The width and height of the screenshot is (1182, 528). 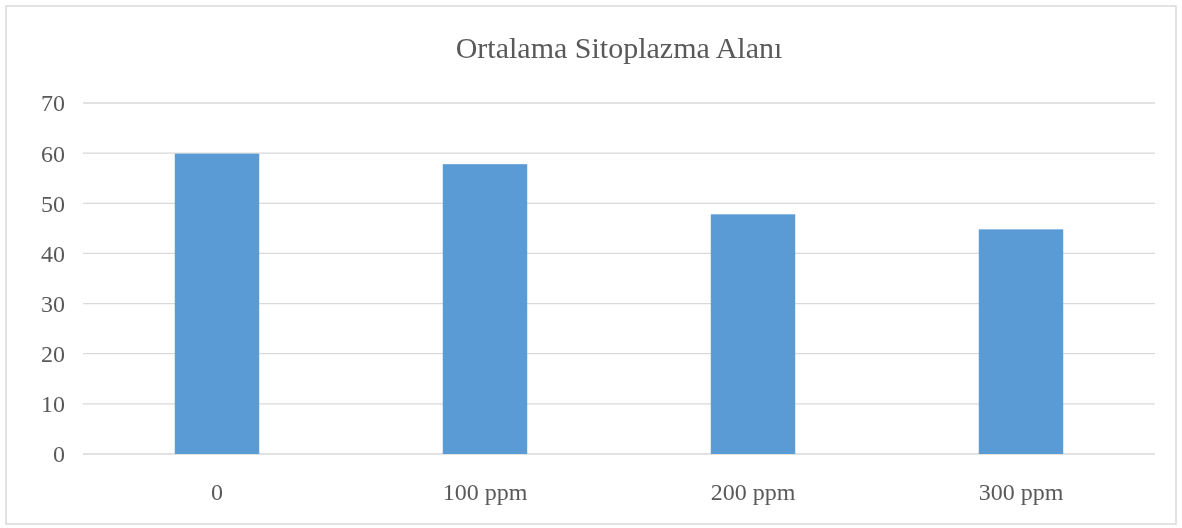 I want to click on chart-title: Ortalama Sitoplazma Alanı, so click(x=619, y=47).